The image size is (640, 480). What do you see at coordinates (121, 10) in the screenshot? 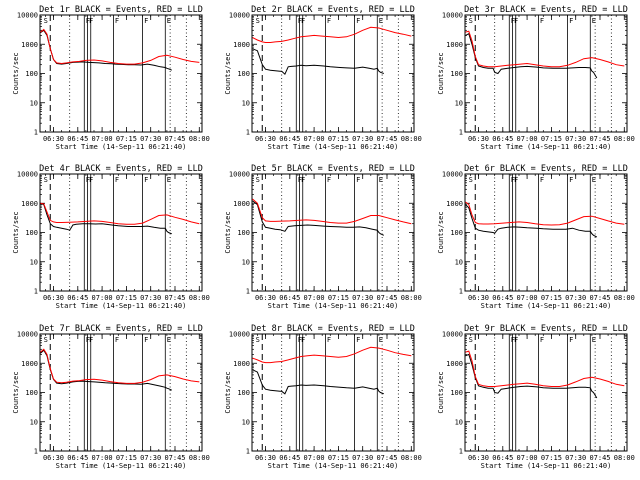
I see `panel-title: Det 1r BLACK = Events, RED = LLD` at bounding box center [121, 10].